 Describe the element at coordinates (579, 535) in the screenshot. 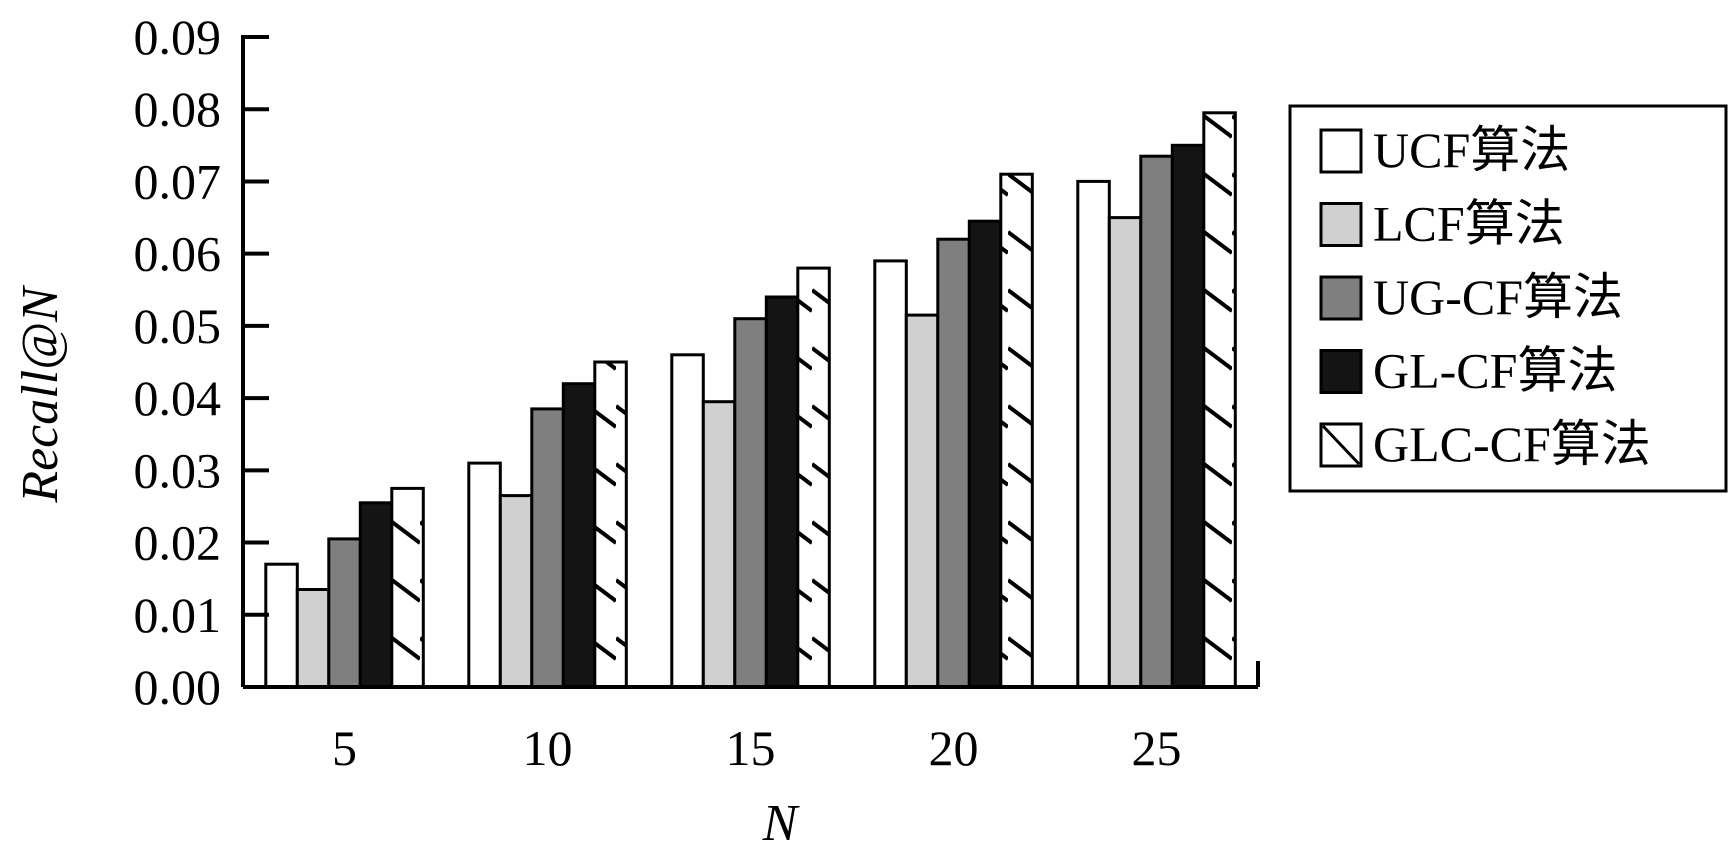

I see `bar-GL-CF算法-10` at that location.